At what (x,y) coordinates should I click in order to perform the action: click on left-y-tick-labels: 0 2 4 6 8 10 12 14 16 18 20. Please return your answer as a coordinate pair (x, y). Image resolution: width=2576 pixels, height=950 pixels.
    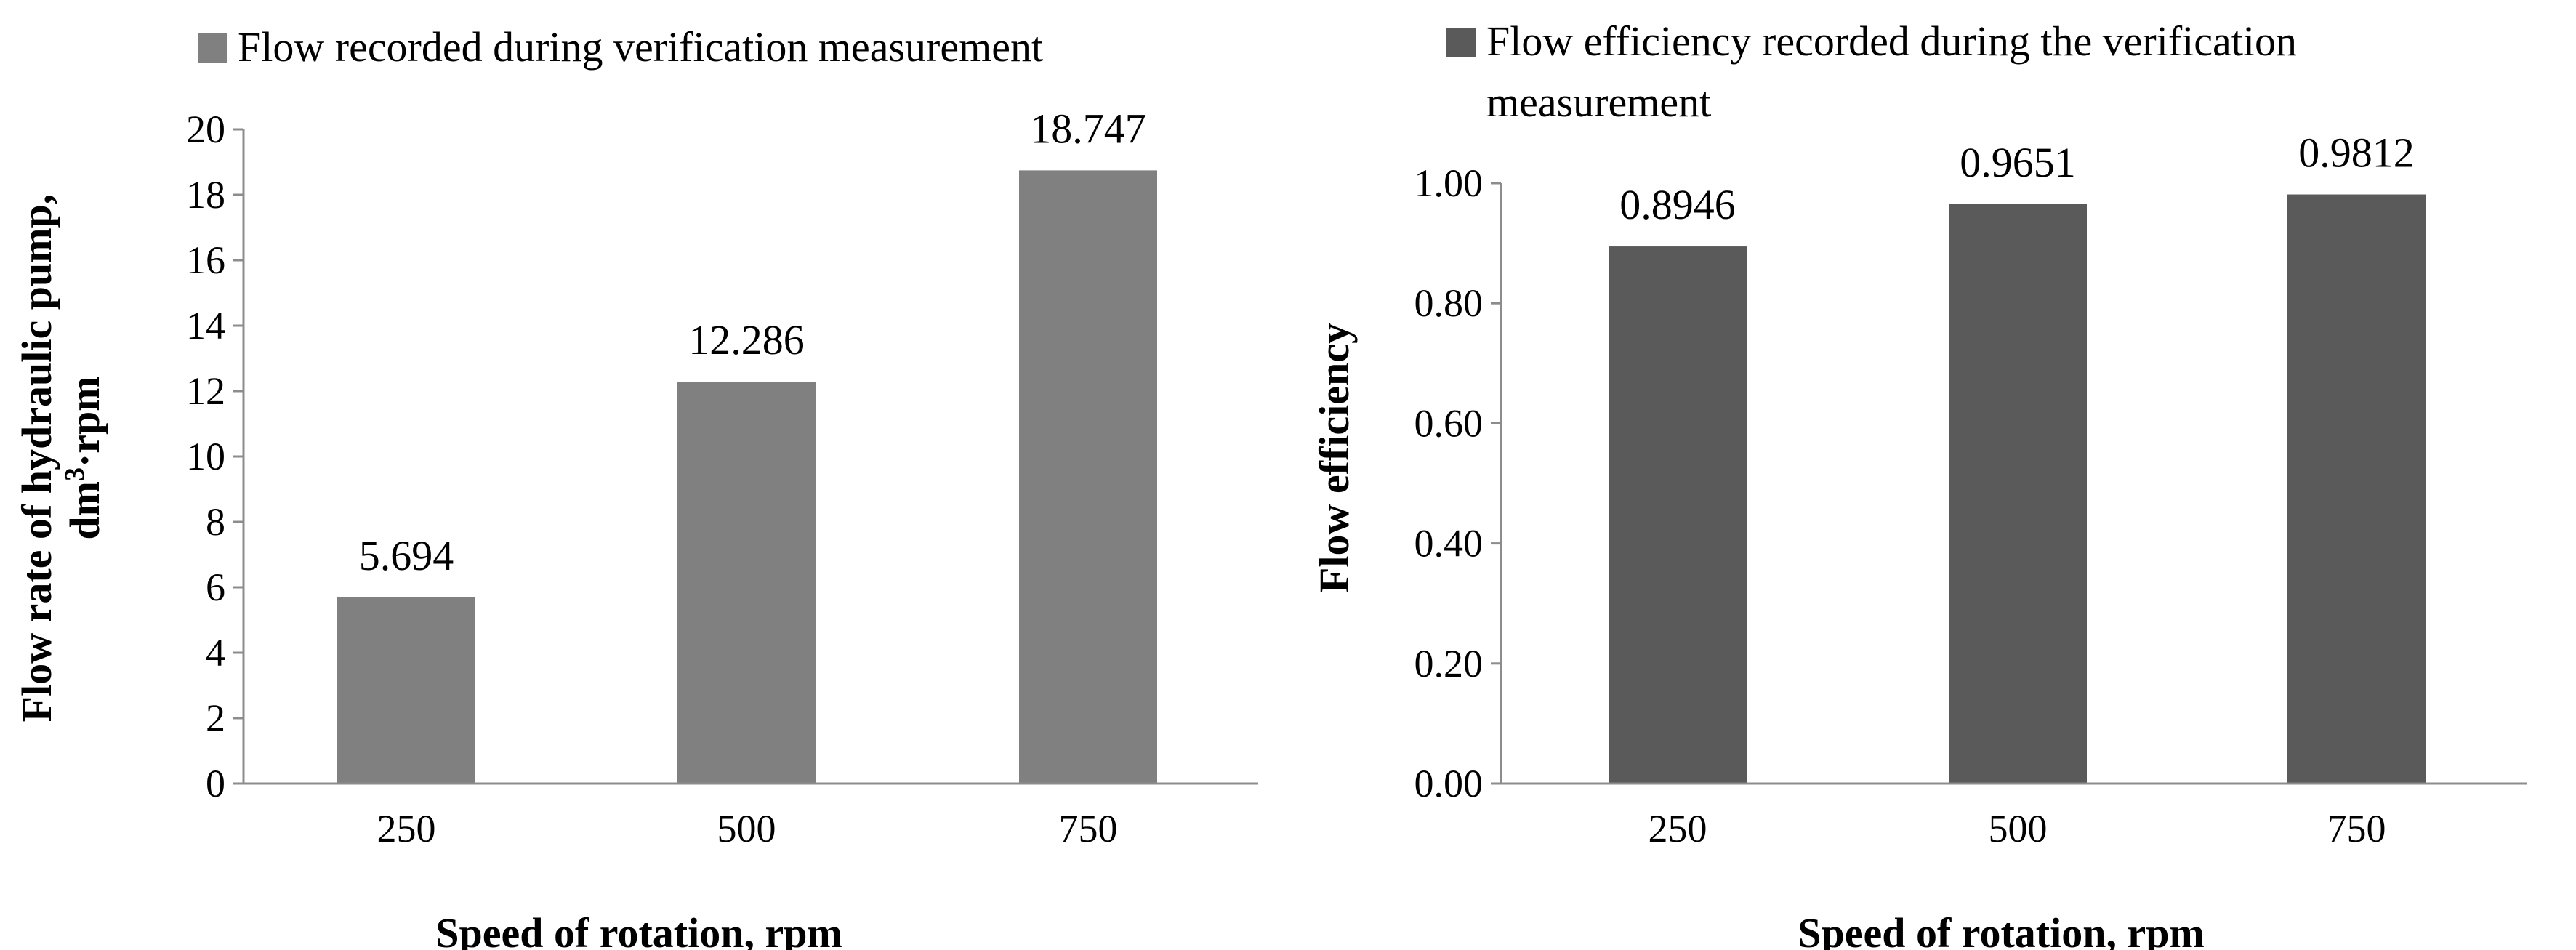
    Looking at the image, I should click on (214, 456).